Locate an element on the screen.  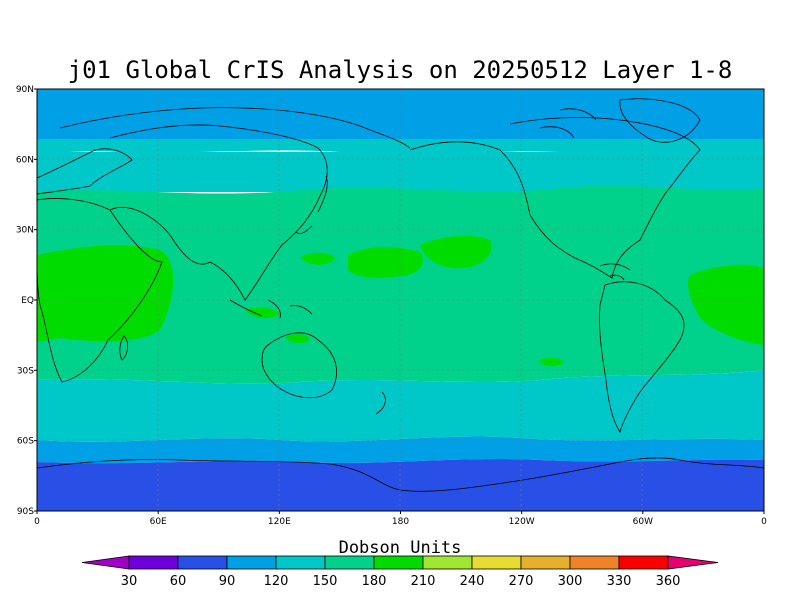
high-ozone-south-pacific is located at coordinates (551, 362).